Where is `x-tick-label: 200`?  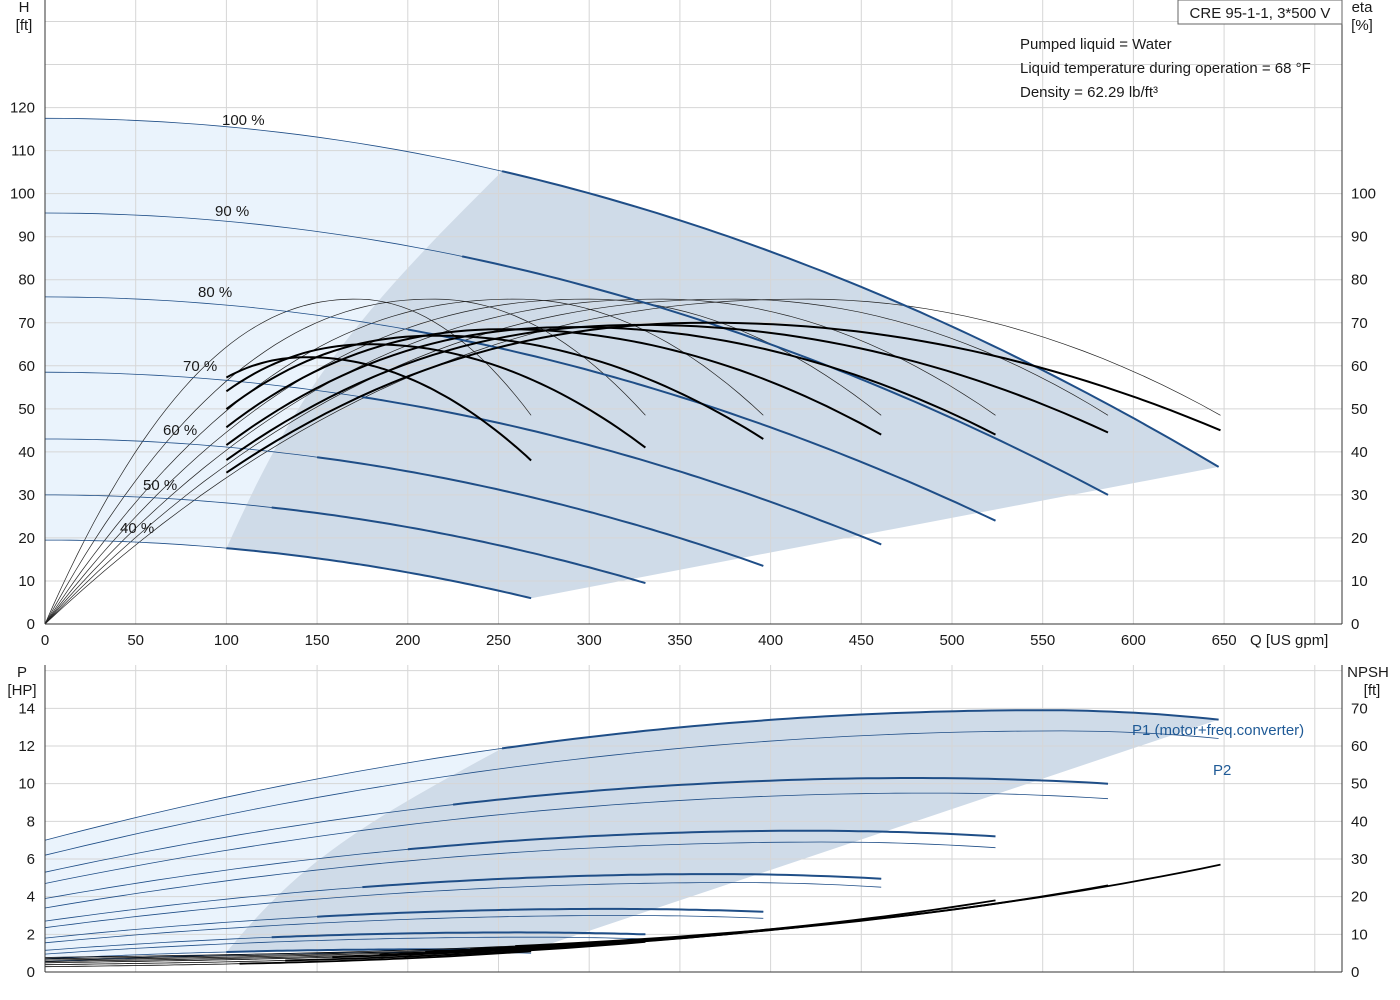
x-tick-label: 200 is located at coordinates (407, 640).